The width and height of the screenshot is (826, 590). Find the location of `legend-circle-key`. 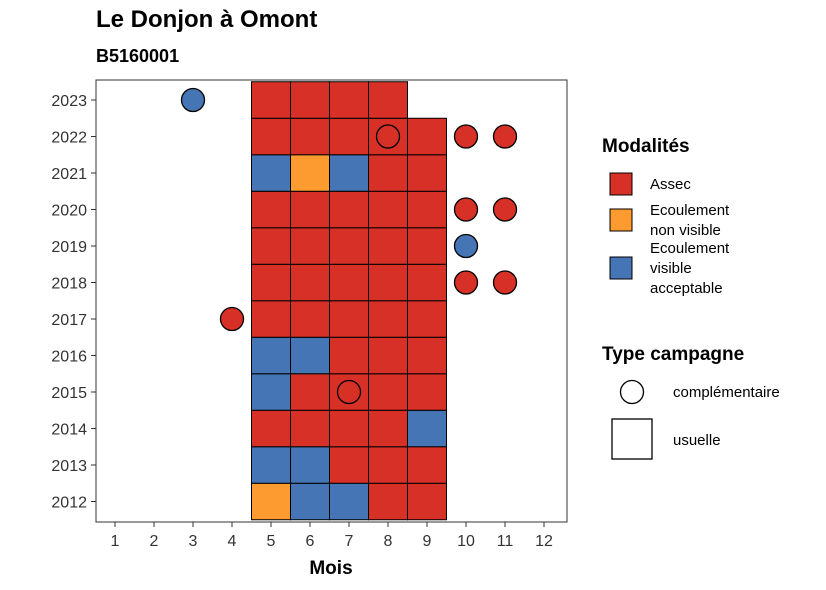

legend-circle-key is located at coordinates (632, 392).